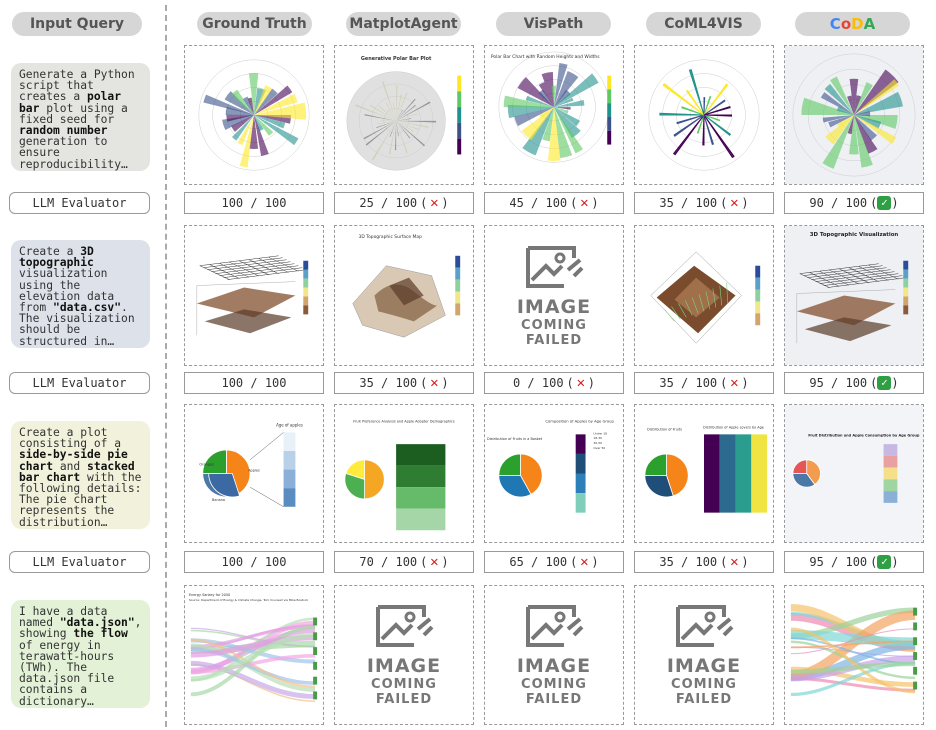 This screenshot has width=936, height=730. What do you see at coordinates (704, 383) in the screenshot?
I see `score-coml4vis: 35 / 100(✕)` at bounding box center [704, 383].